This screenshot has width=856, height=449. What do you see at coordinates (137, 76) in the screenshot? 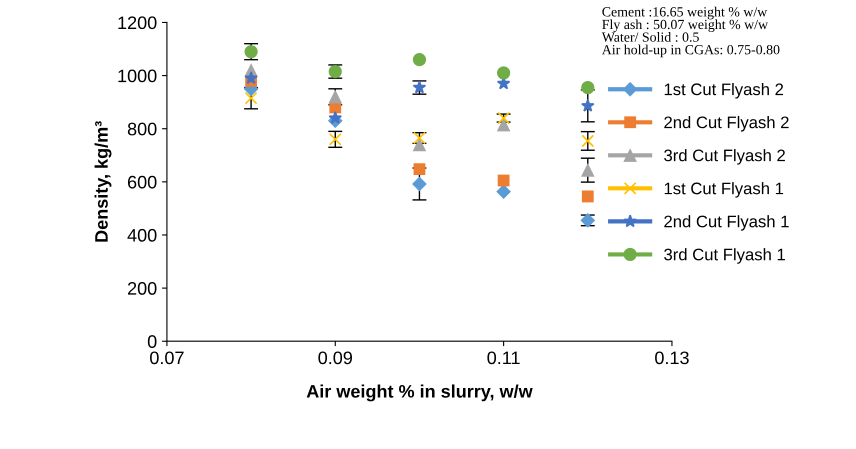
I see `y-tick-label: 1000` at bounding box center [137, 76].